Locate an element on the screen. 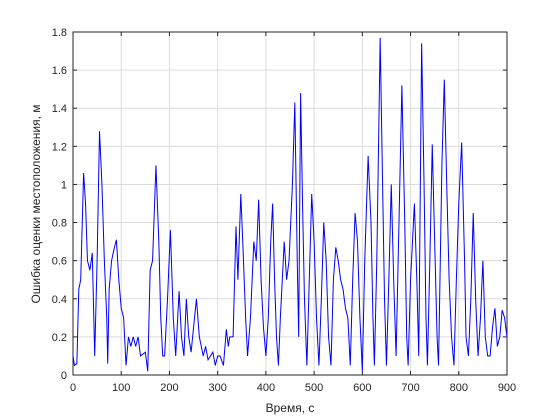 This screenshot has height=420, width=560. y-tick-label: 1.8 is located at coordinates (59, 33).